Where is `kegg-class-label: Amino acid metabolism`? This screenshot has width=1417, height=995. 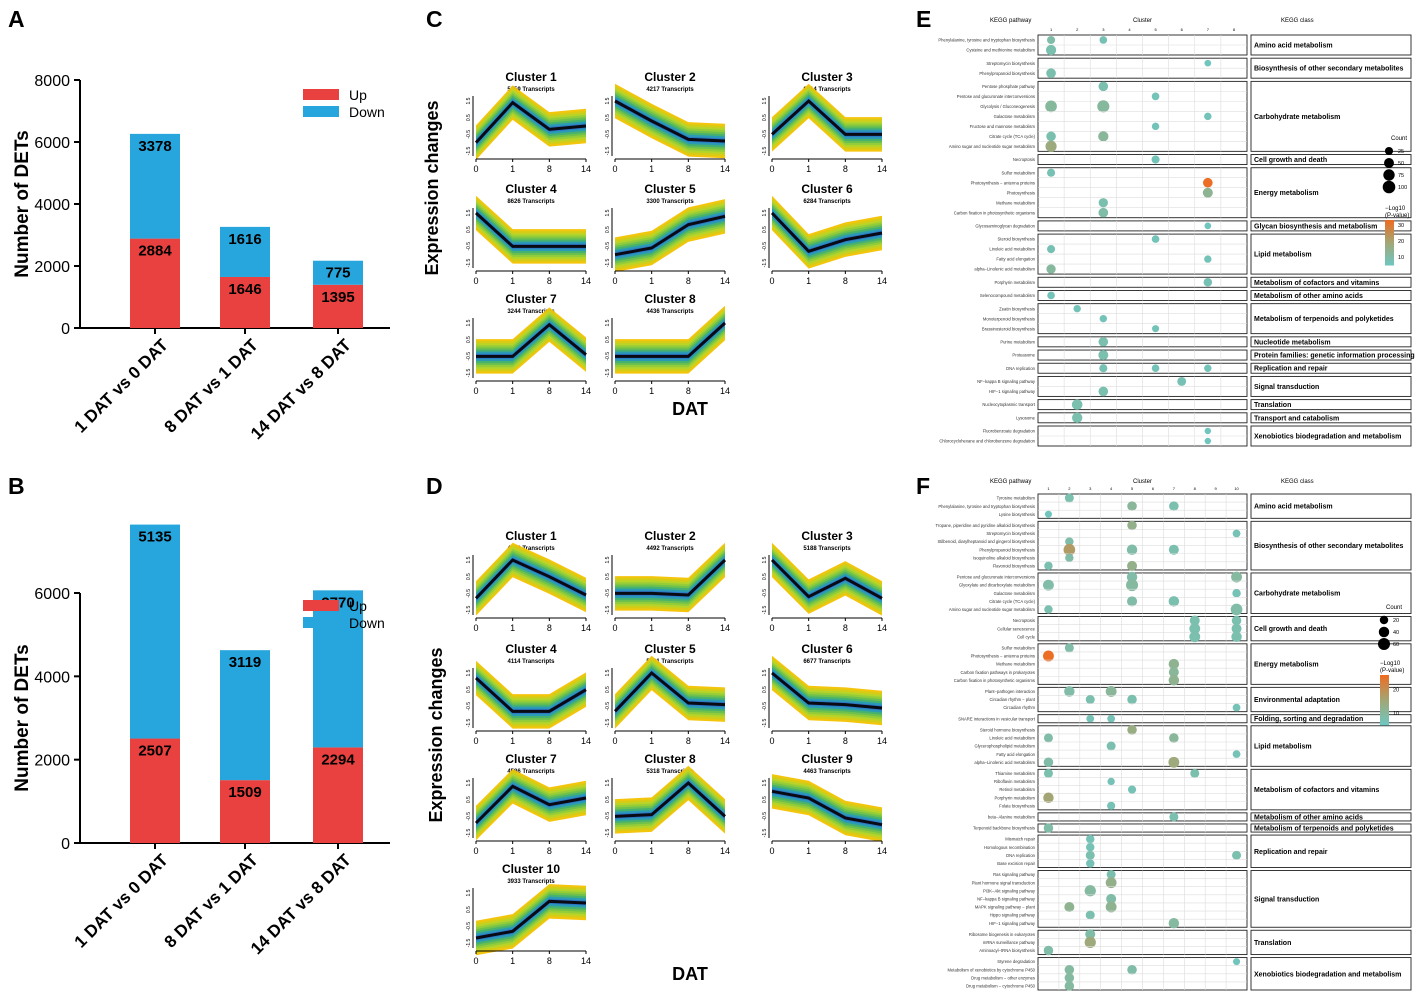 kegg-class-label: Amino acid metabolism is located at coordinates (1293, 507).